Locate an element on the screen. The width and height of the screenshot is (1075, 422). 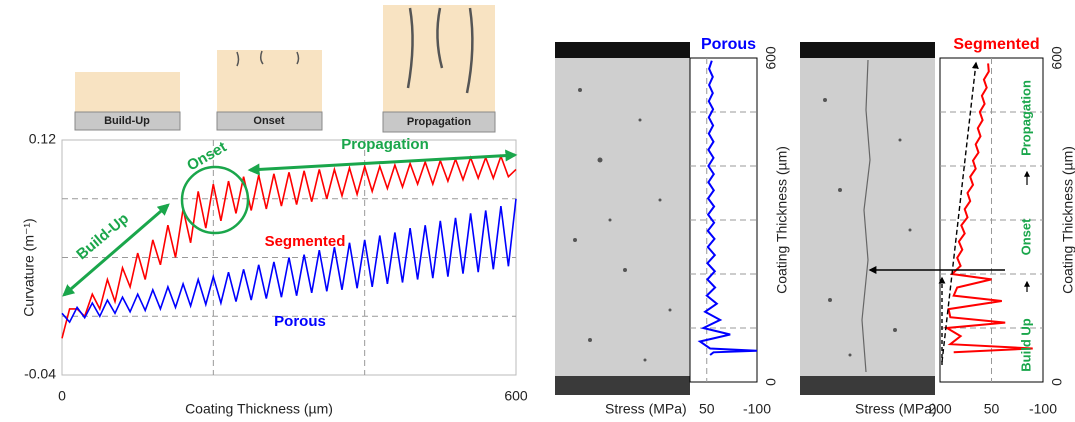
schematic-label: Propagation is located at coordinates (439, 122).